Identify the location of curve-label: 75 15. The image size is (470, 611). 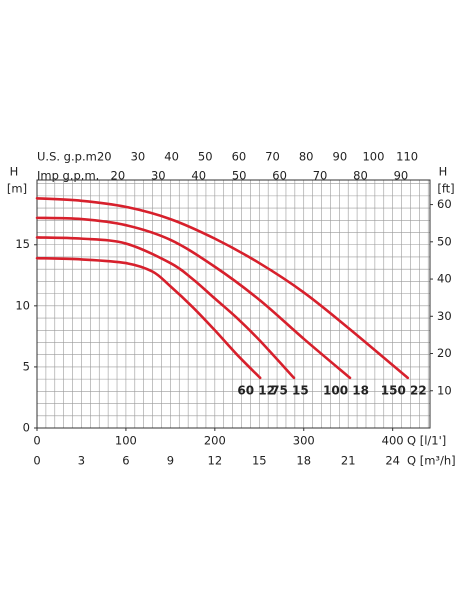
(290, 391).